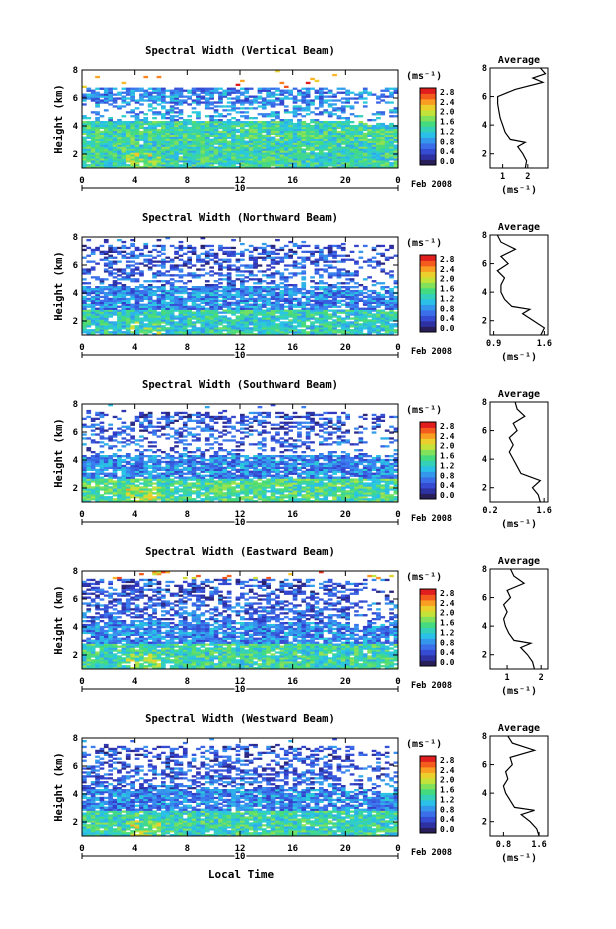 This screenshot has width=616, height=929. I want to click on average-x-tick: 0.2, so click(489, 511).